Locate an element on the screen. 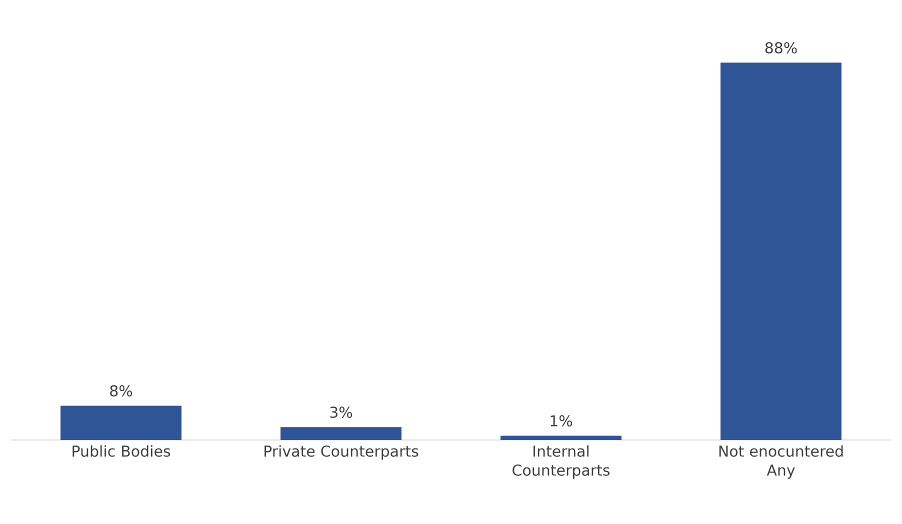 Image resolution: width=902 pixels, height=524 pixels. data-label: 88% is located at coordinates (781, 48).